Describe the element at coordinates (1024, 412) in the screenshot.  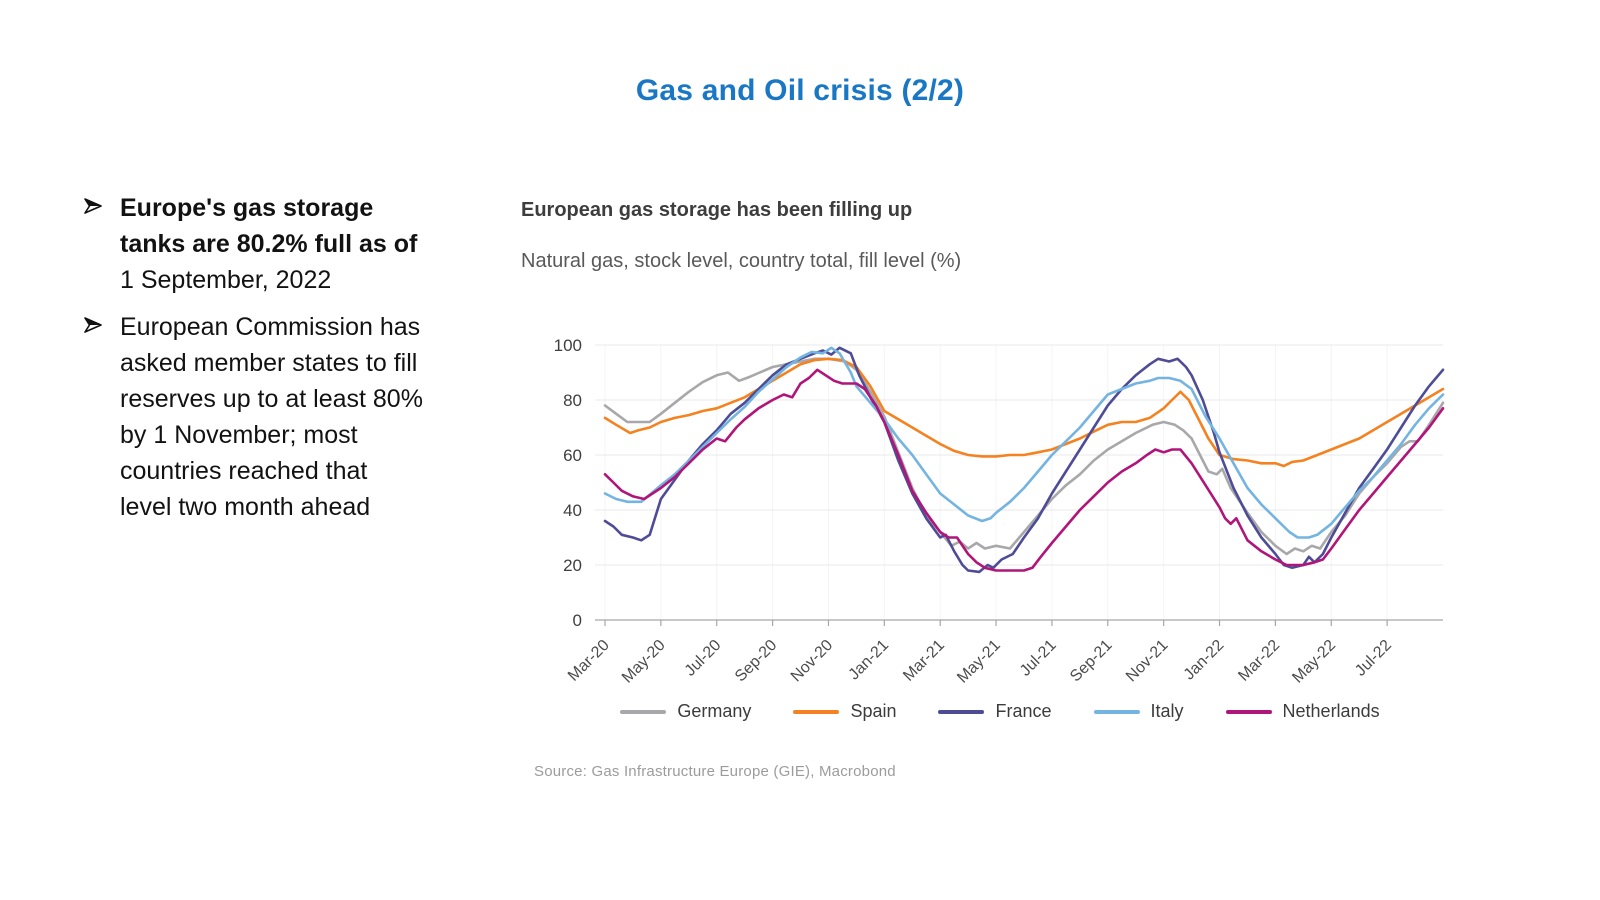
I see `series-line-spain` at that location.